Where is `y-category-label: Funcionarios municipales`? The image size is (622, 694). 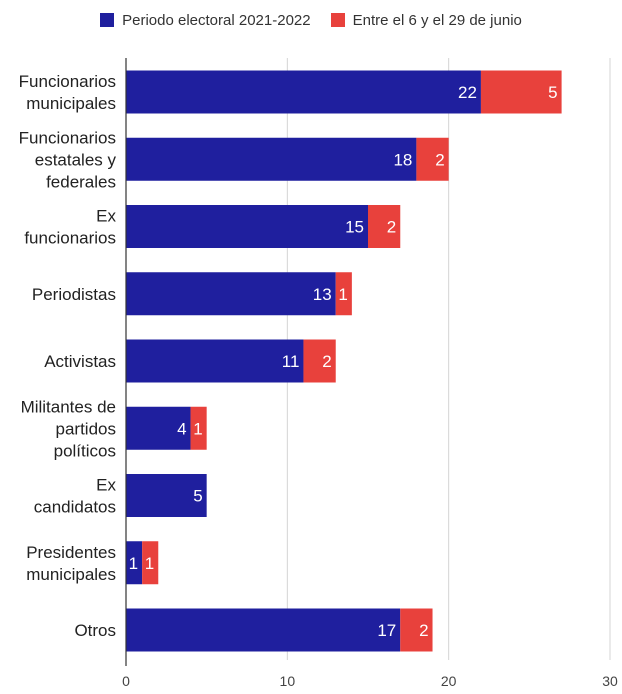 y-category-label: Funcionarios municipales is located at coordinates (67, 92).